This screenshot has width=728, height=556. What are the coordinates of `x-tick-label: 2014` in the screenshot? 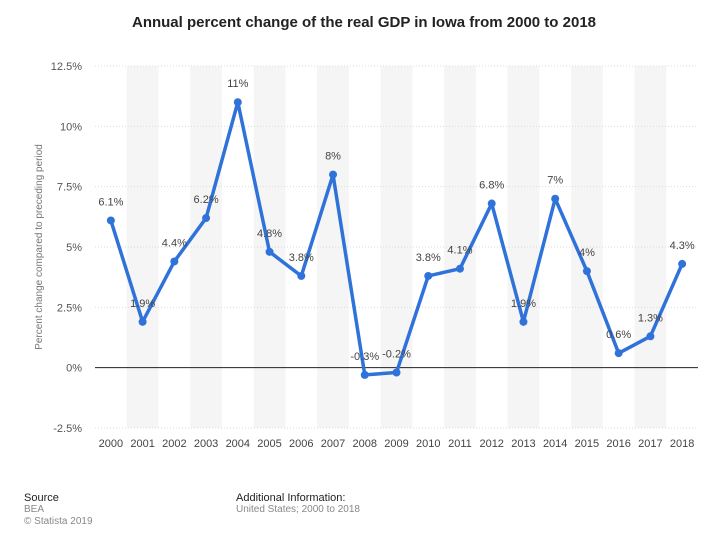 It's located at (555, 444).